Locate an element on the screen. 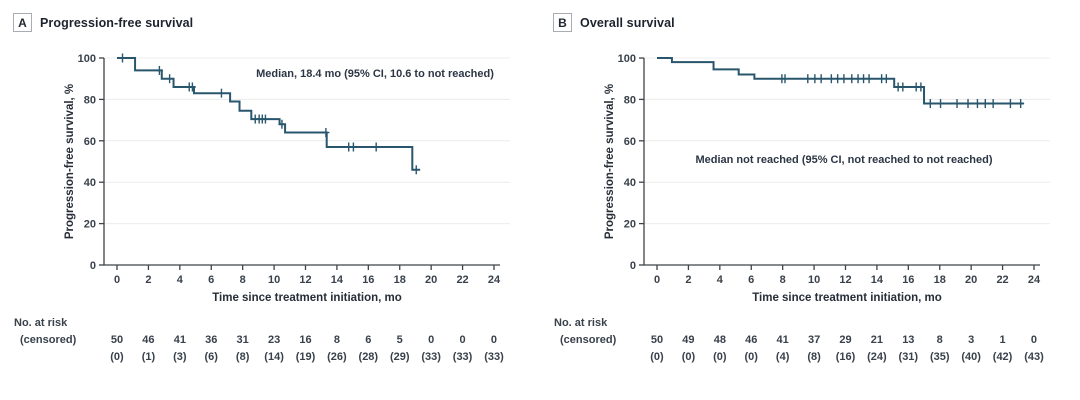  panel-a-label-box: A is located at coordinates (22, 22).